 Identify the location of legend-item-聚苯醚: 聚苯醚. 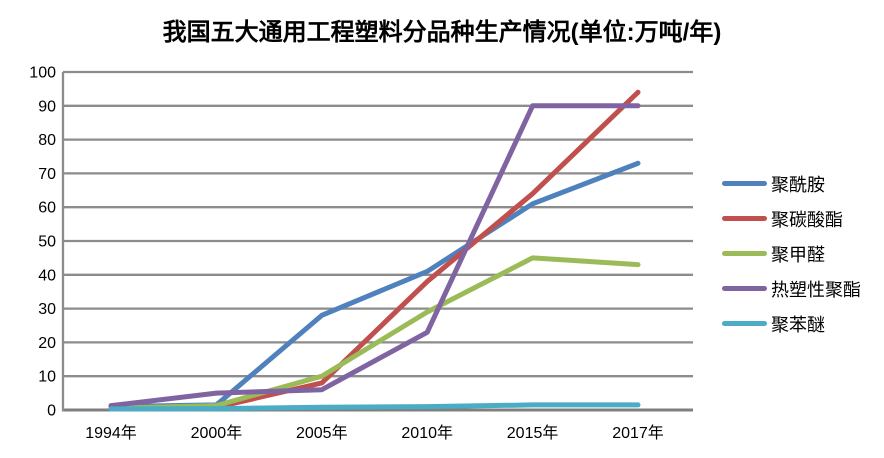
(791, 323).